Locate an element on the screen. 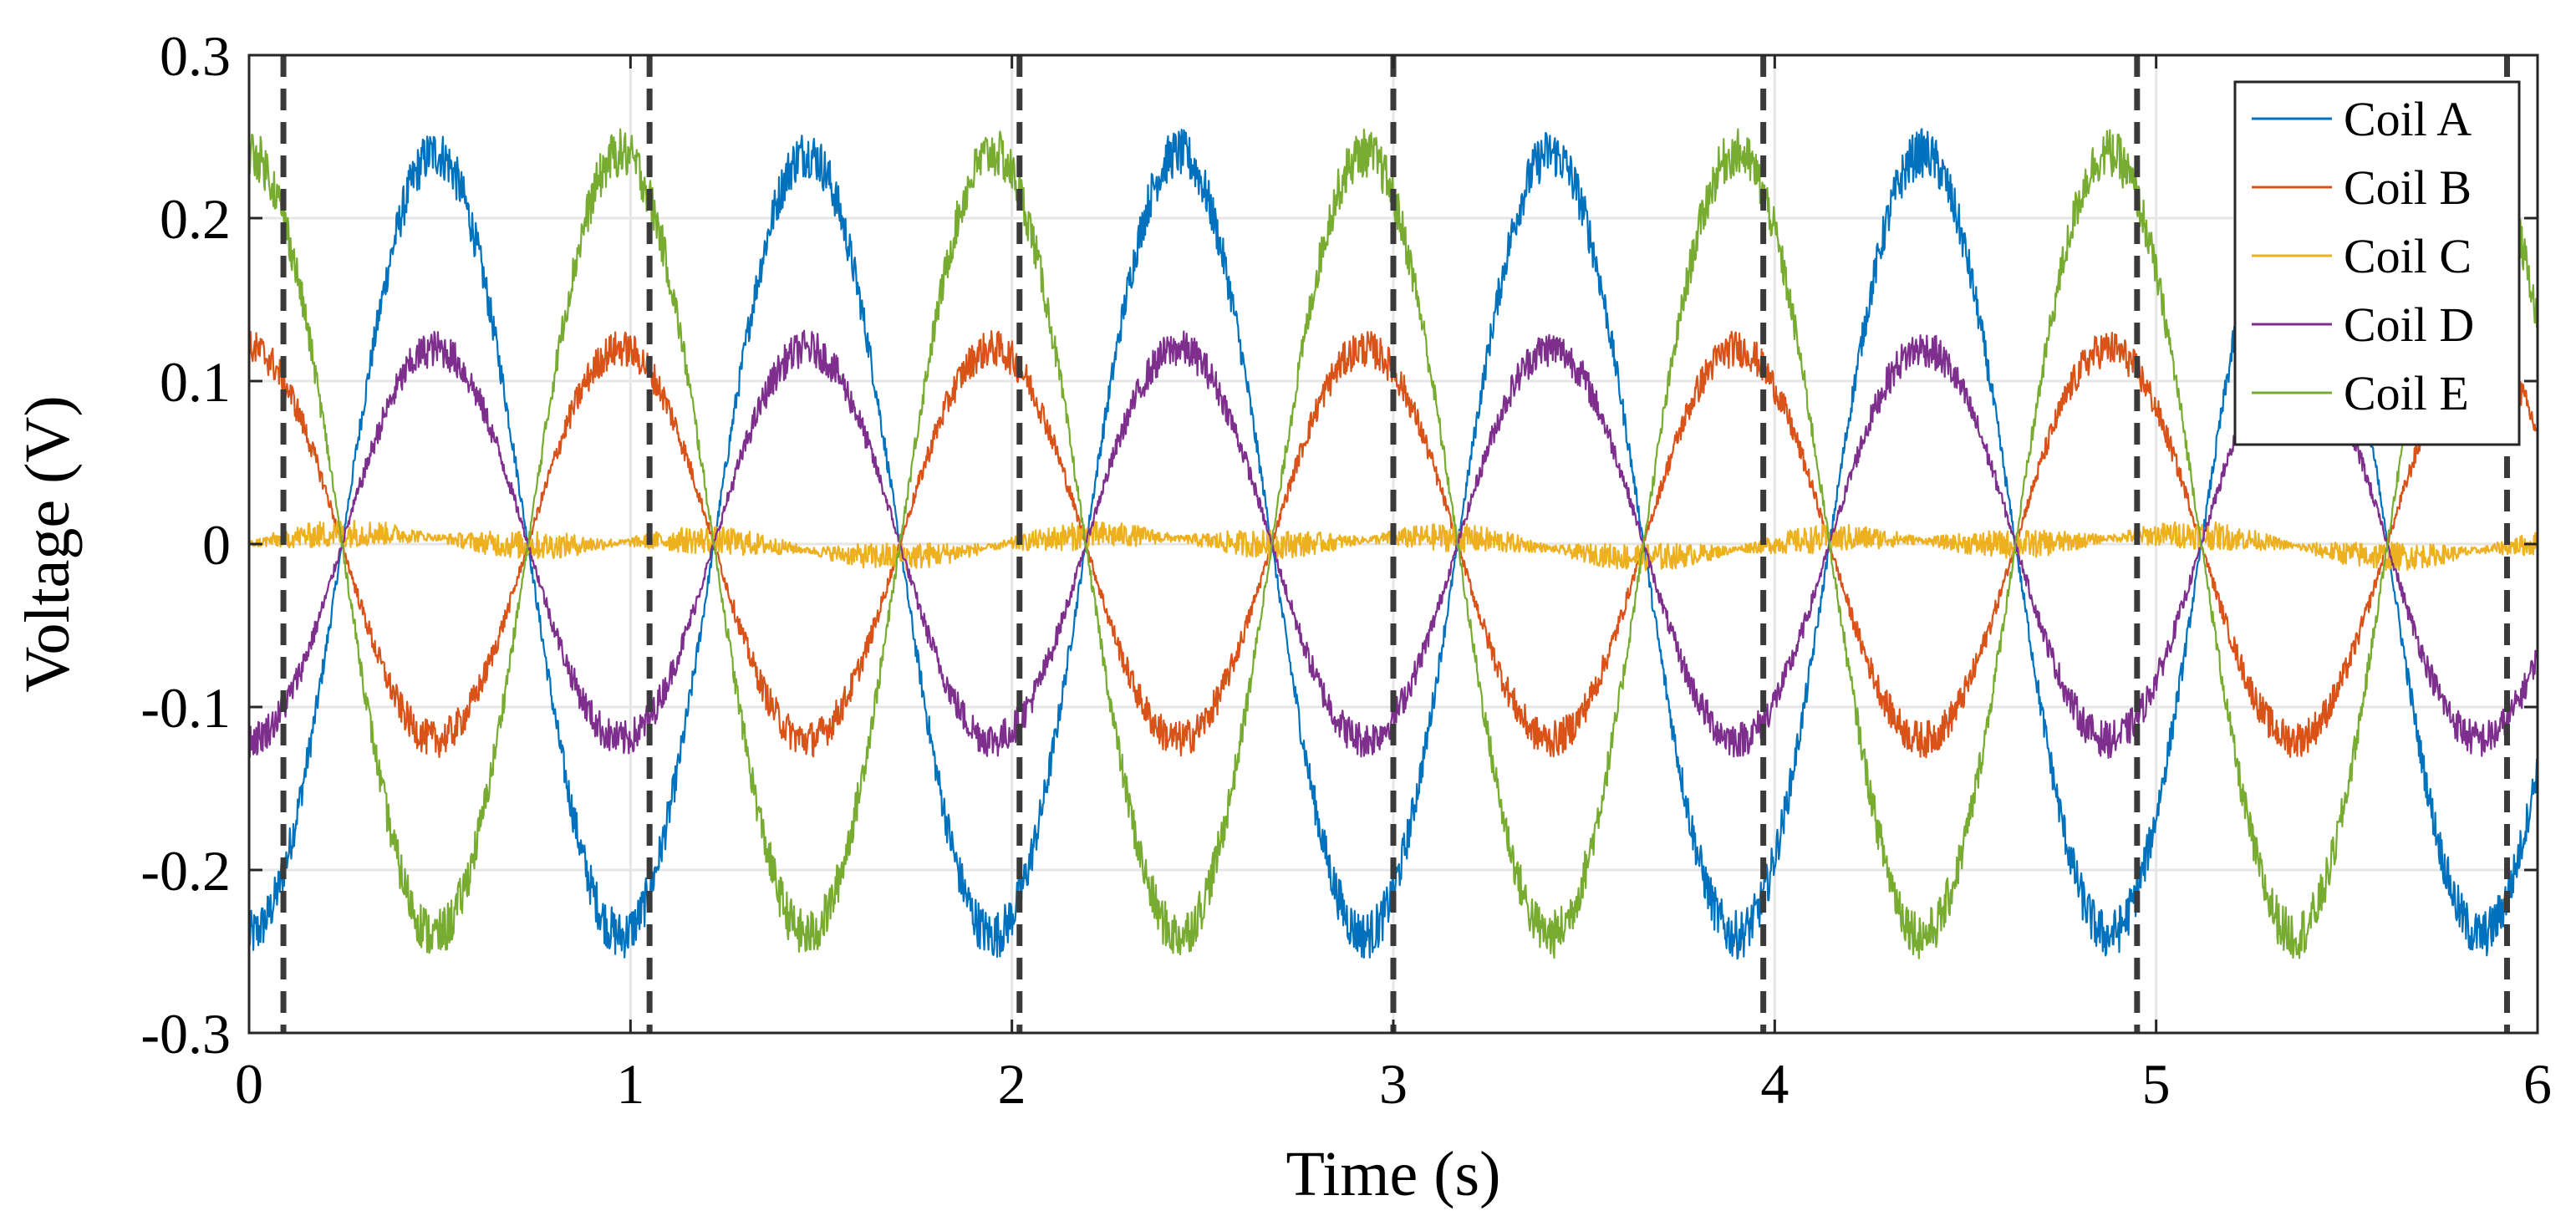 This screenshot has width=2576, height=1231. y-axis-title: Voltage (V) is located at coordinates (48, 543).